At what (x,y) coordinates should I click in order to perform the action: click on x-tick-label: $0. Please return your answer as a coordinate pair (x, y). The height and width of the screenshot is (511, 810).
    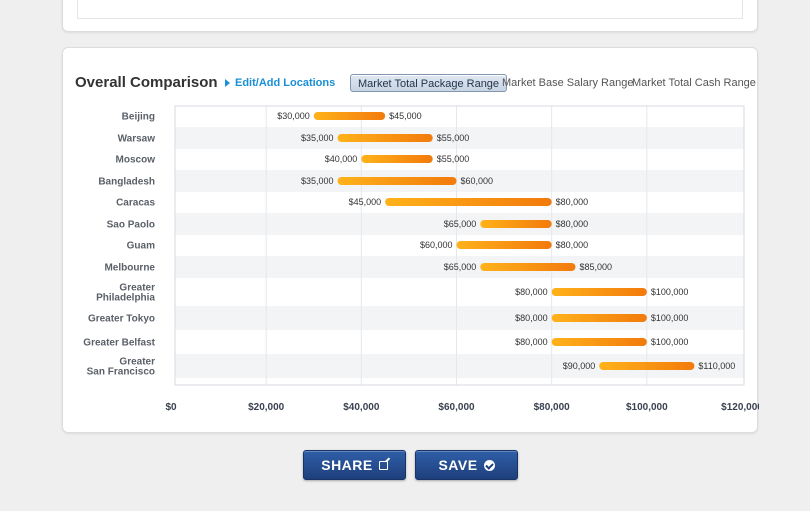
    Looking at the image, I should click on (171, 407).